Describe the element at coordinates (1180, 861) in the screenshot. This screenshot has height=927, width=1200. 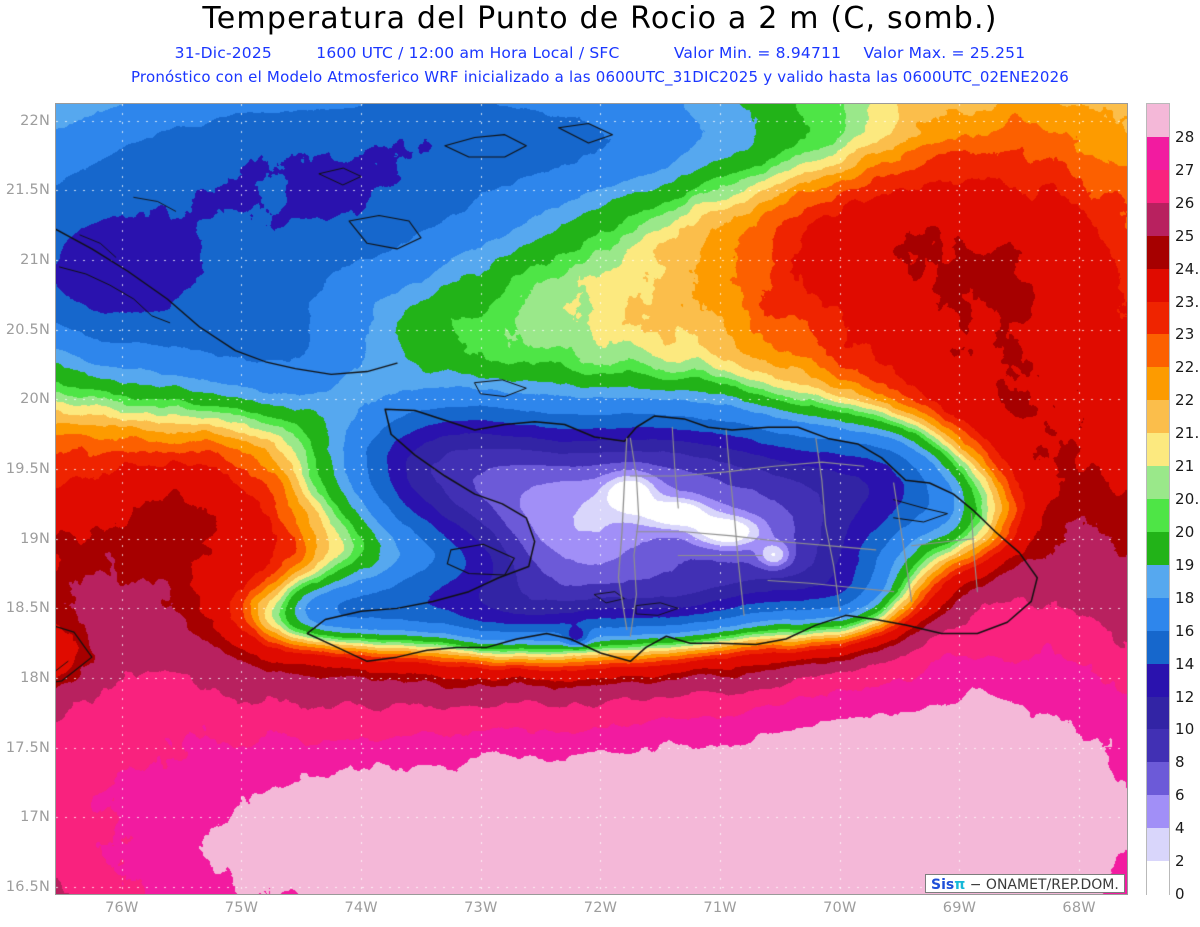
I see `colorbar-tick-label: 2` at that location.